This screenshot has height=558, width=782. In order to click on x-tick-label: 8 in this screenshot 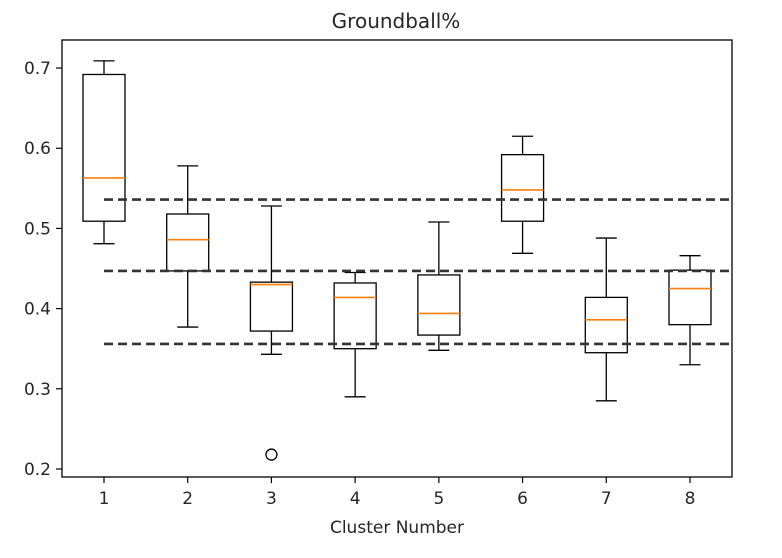, I will do `click(690, 499)`.